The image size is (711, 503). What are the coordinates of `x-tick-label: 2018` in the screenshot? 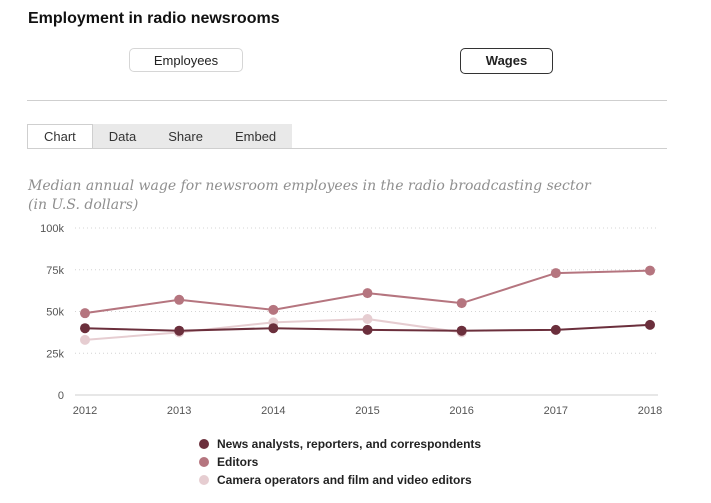 It's located at (650, 411).